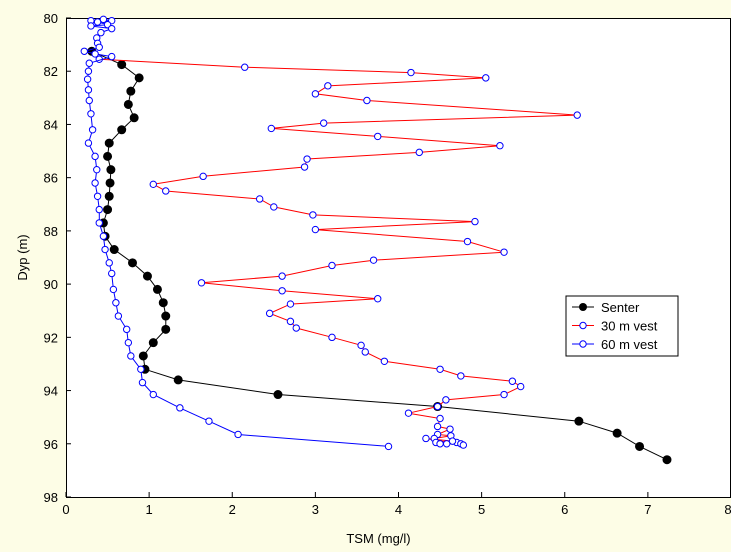 This screenshot has height=552, width=731. Describe the element at coordinates (65, 509) in the screenshot. I see `x-tick-label: 0` at that location.